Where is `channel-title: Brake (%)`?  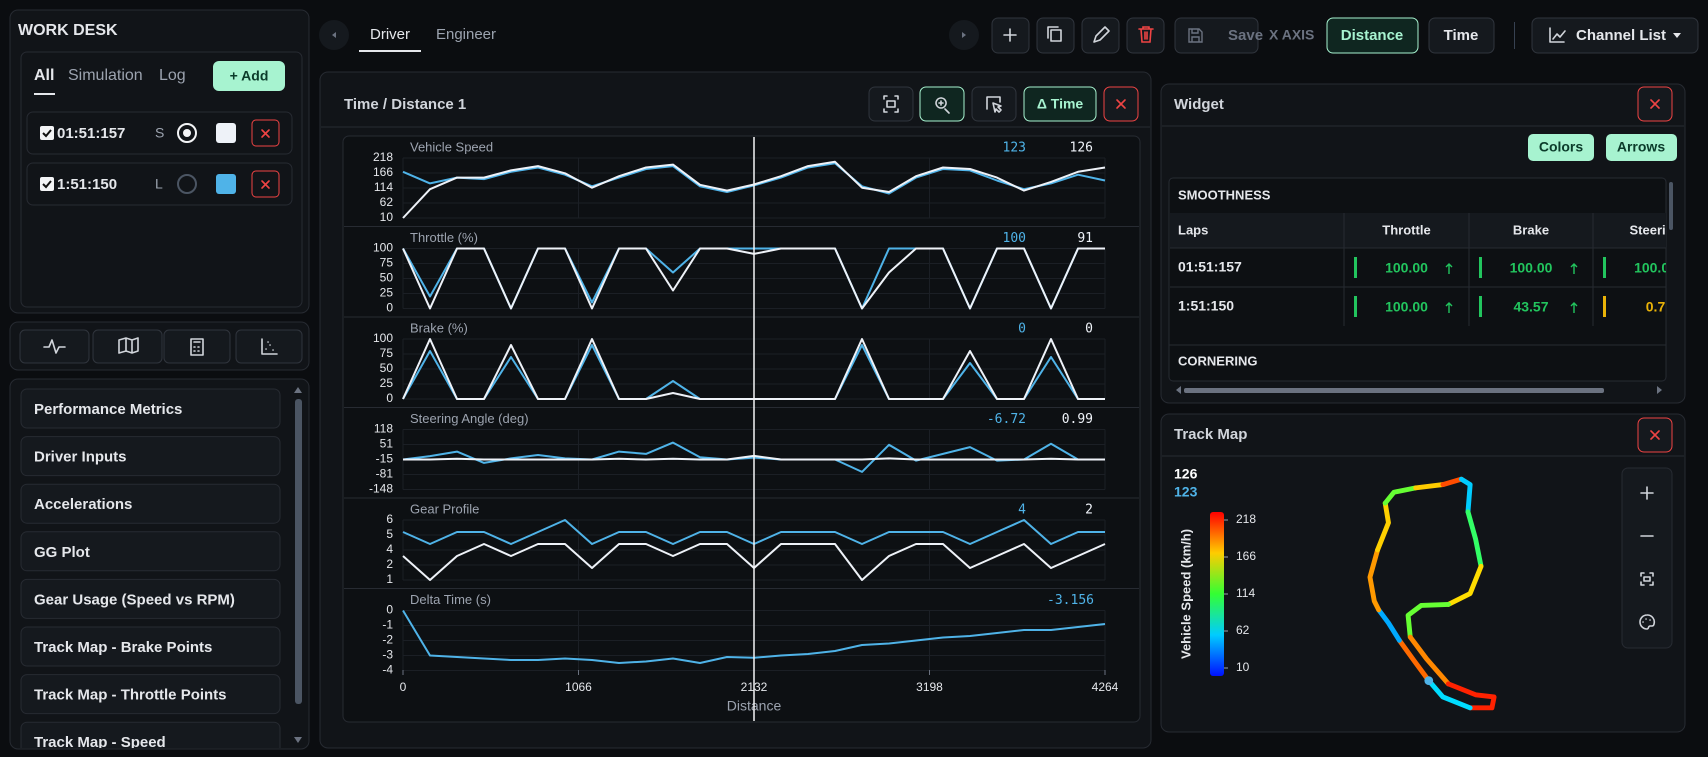 channel-title: Brake (%) is located at coordinates (439, 327).